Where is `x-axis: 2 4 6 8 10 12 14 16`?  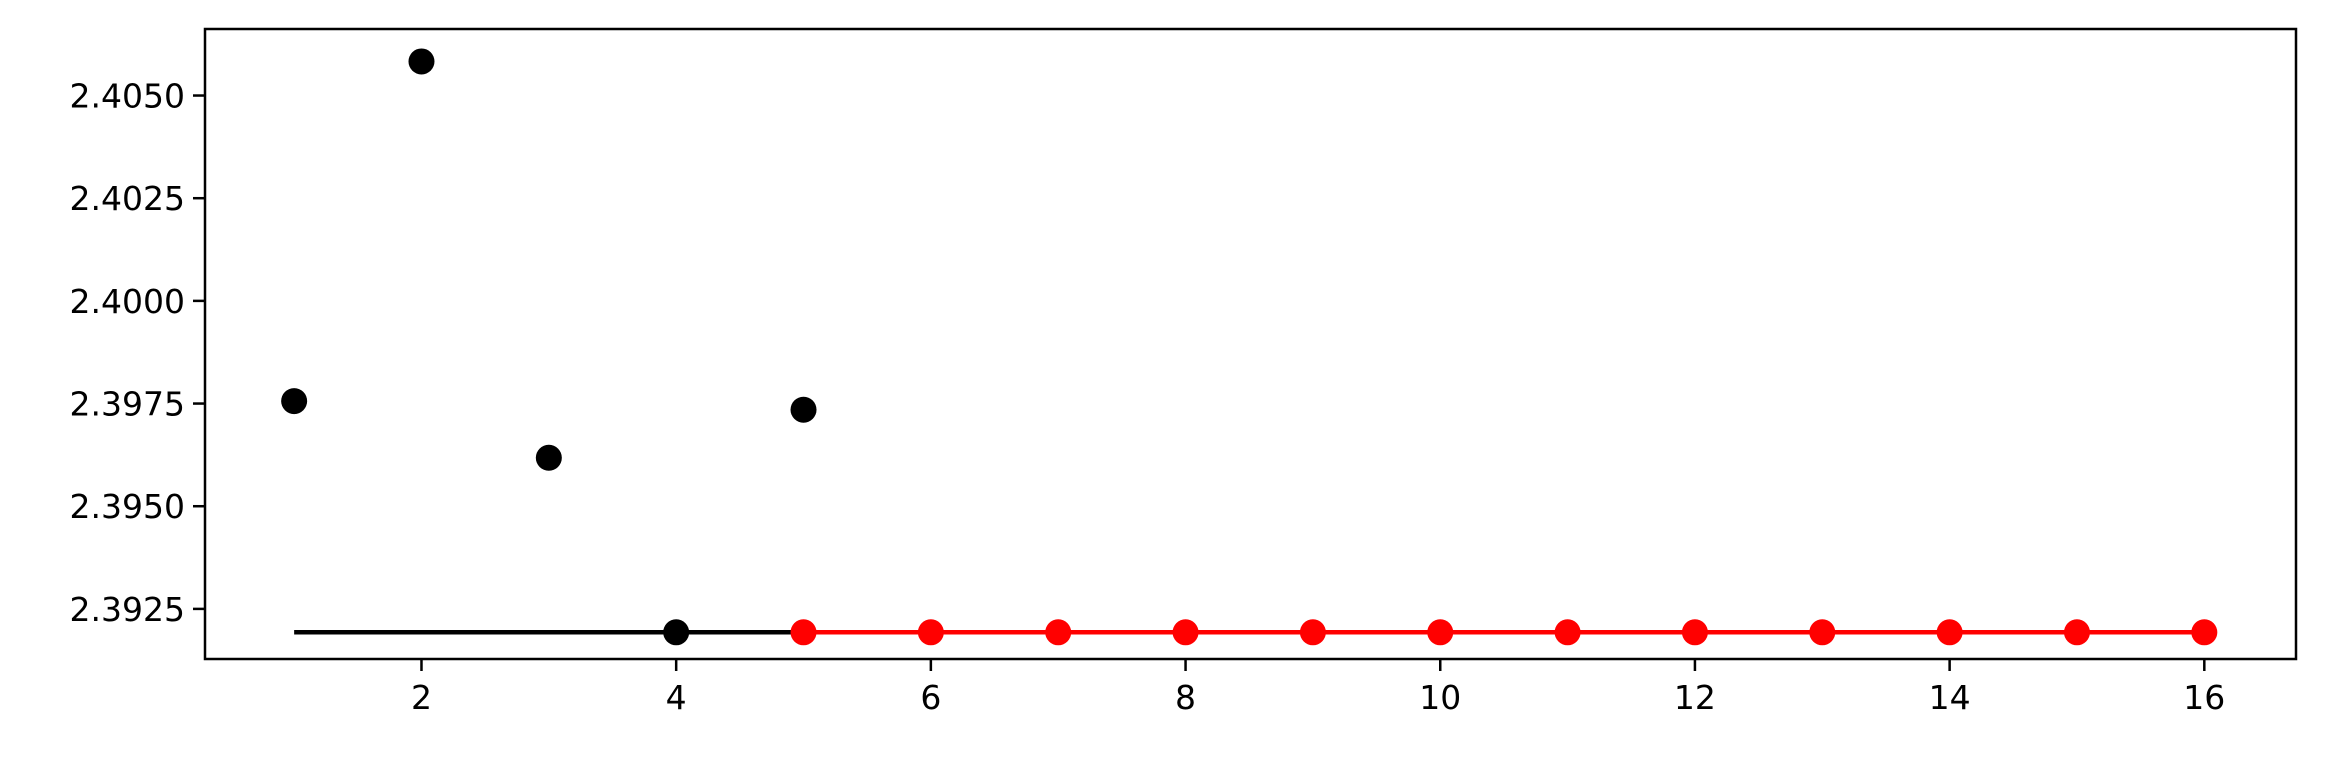 x-axis: 2 4 6 8 10 12 14 16 is located at coordinates (1318, 688).